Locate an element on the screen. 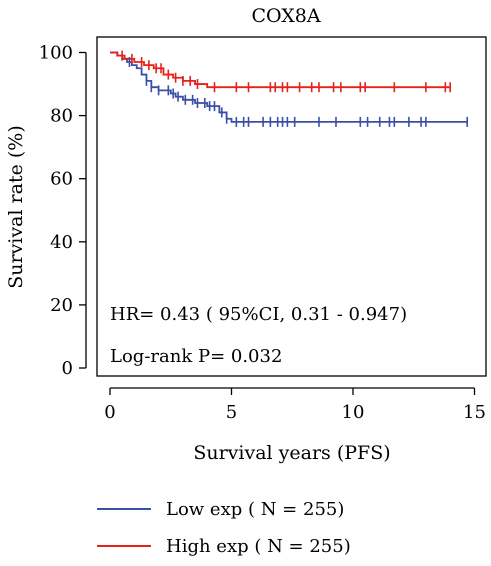 This screenshot has height=566, width=491. x-tick-label: 15 is located at coordinates (474, 412).